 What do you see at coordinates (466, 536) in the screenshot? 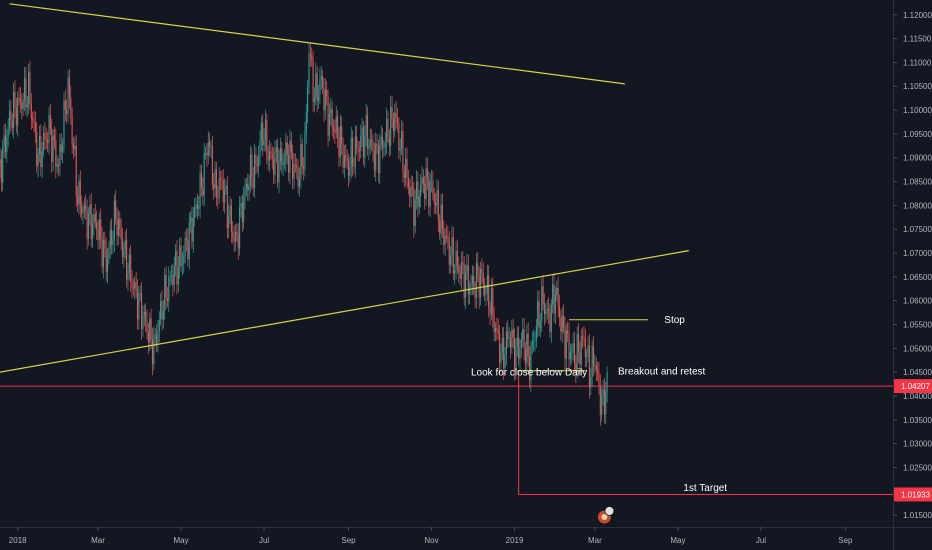
I see `time-axis: 2018 Mar May Jul Sep Nov 2019 Mar May Jul Sep` at bounding box center [466, 536].